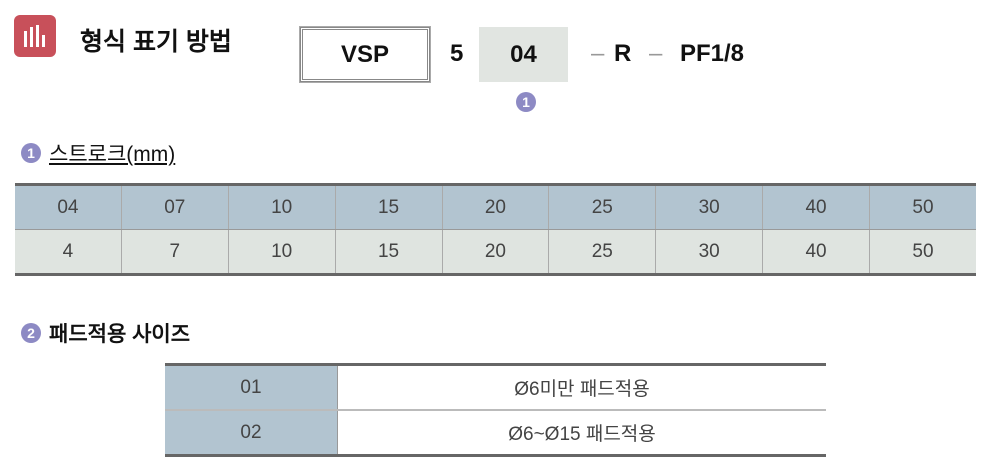 This screenshot has height=463, width=993. I want to click on cell: 4, so click(68, 252).